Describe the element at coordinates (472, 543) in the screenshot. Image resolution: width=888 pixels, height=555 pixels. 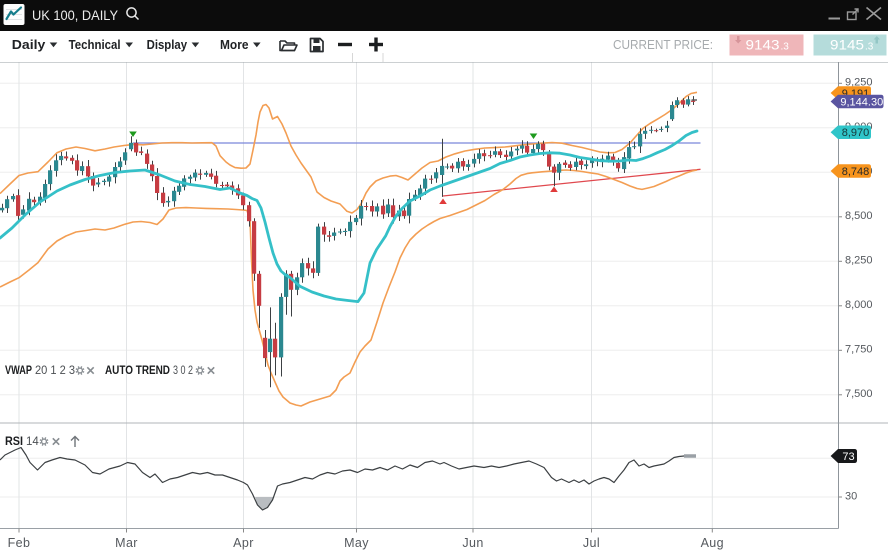
I see `svg-text: Jun` at that location.